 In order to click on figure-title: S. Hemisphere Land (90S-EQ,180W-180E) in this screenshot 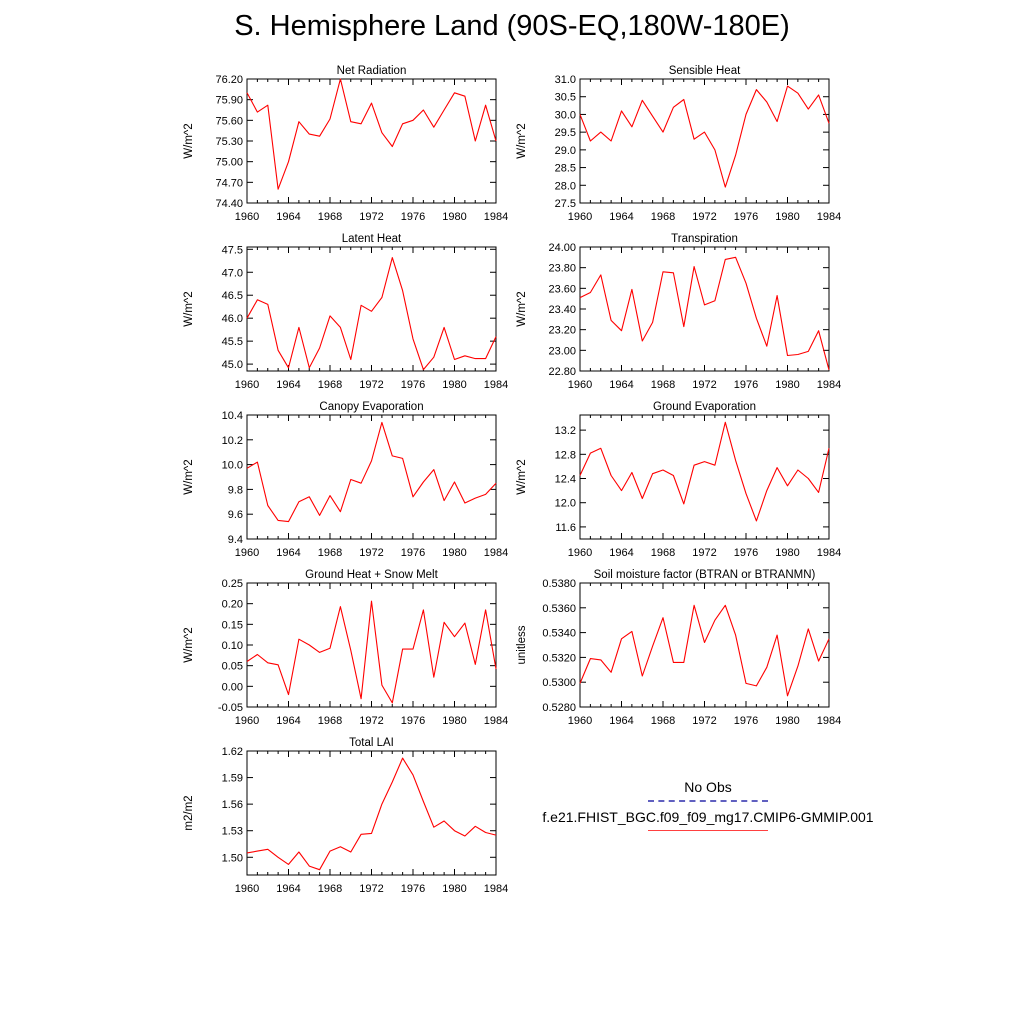, I will do `click(512, 26)`.